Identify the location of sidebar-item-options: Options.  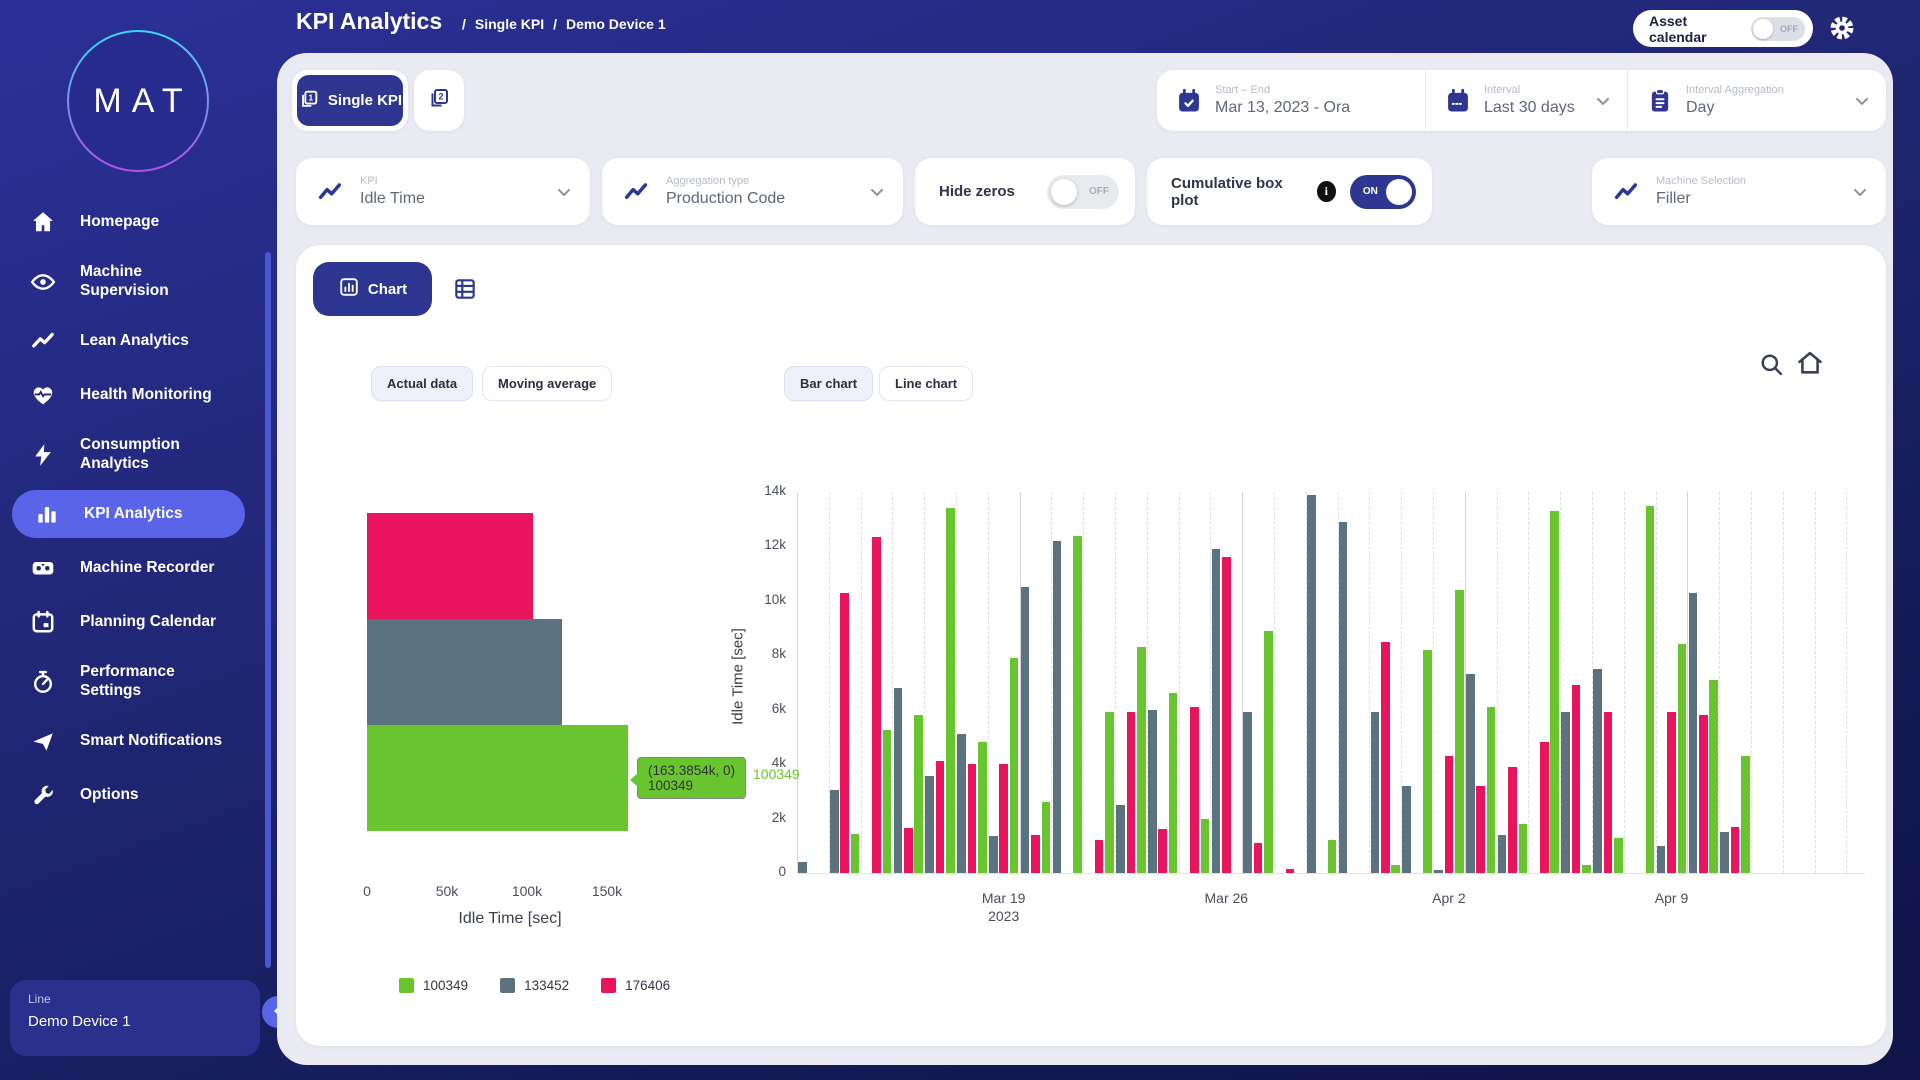
(130, 796).